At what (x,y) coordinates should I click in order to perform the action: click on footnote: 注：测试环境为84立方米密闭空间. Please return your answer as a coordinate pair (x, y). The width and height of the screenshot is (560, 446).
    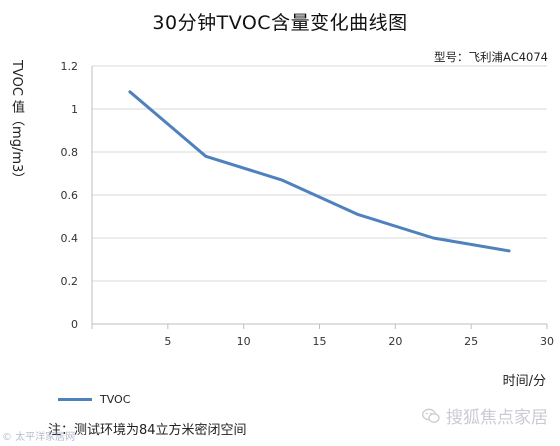
    Looking at the image, I should click on (147, 430).